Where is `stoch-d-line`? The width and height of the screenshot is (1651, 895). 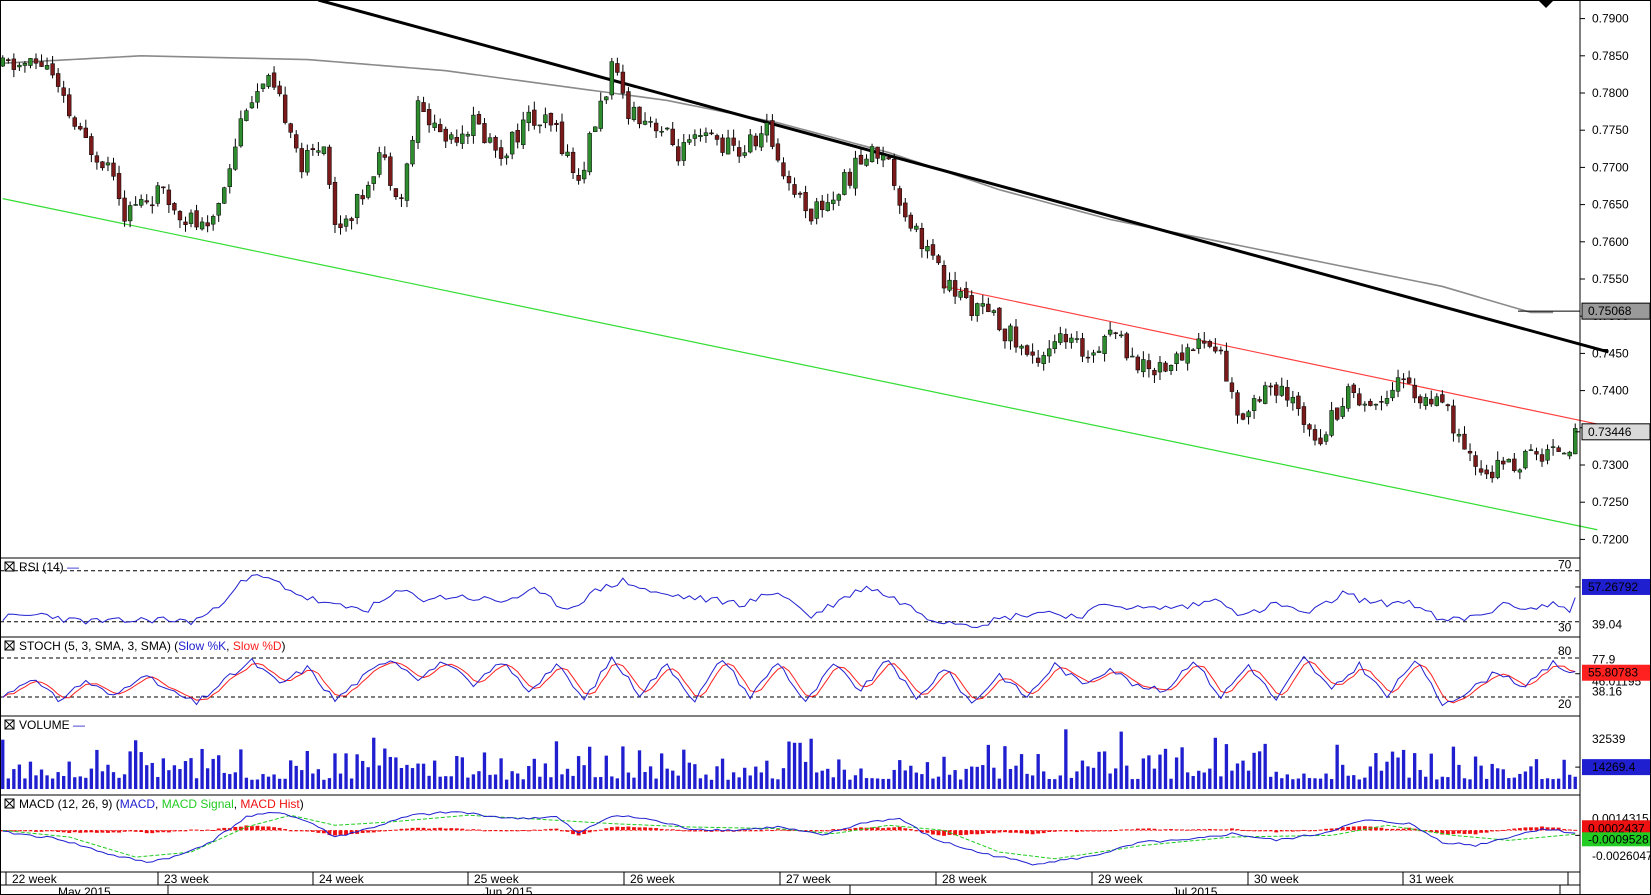 stoch-d-line is located at coordinates (789, 682).